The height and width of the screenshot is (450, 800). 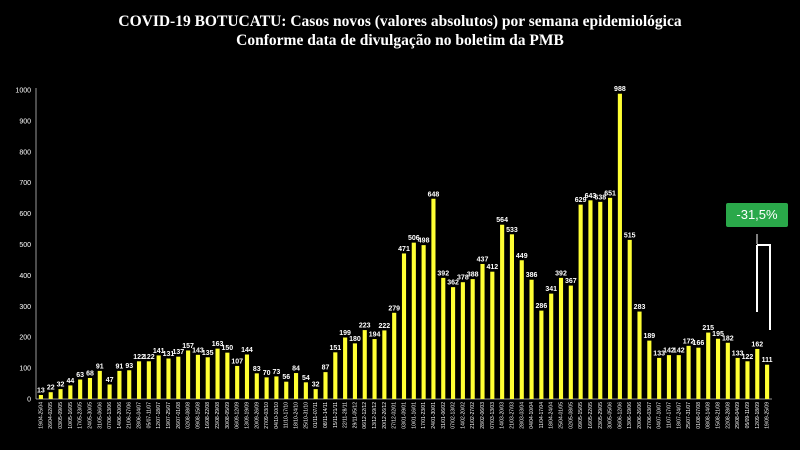 What do you see at coordinates (25, 121) in the screenshot?
I see `y-tick-label: 900` at bounding box center [25, 121].